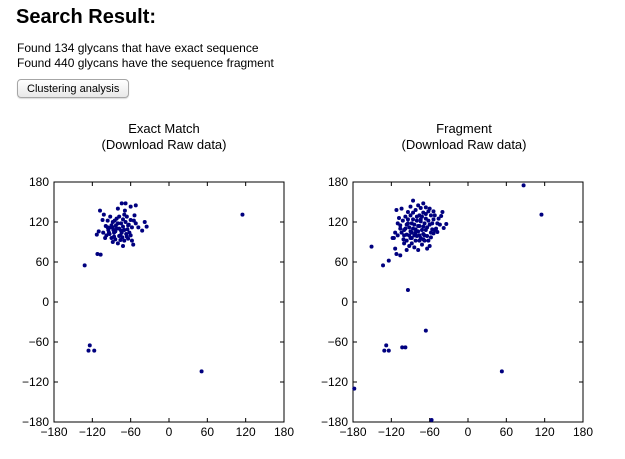 The image size is (625, 459). Describe the element at coordinates (130, 432) in the screenshot. I see `x-tick-label: −60` at that location.